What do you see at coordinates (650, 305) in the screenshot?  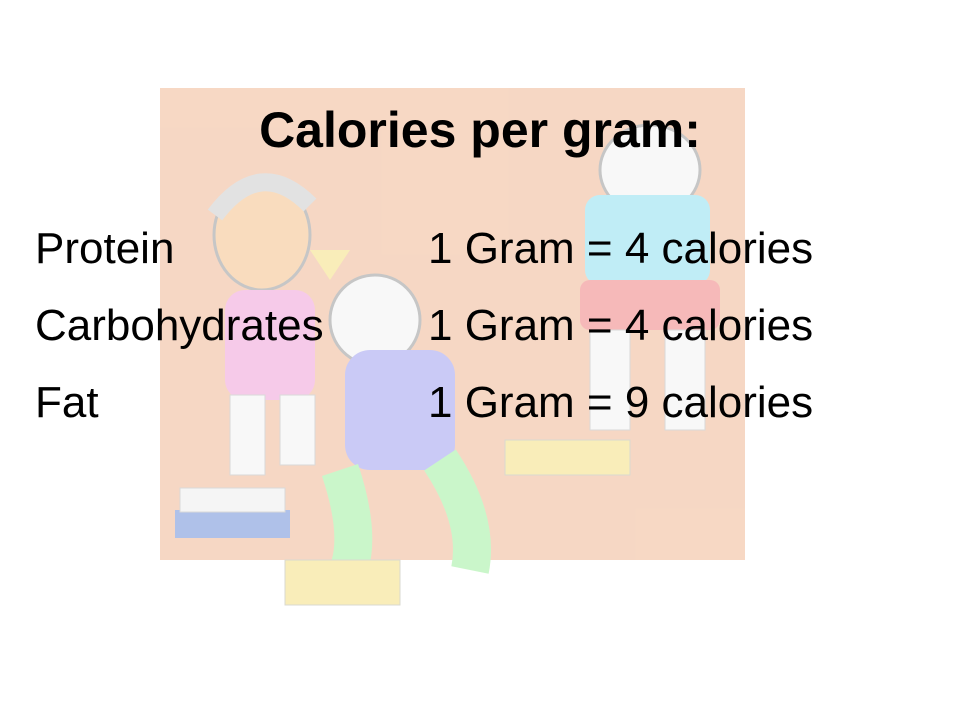 I see `figure-shorts` at bounding box center [650, 305].